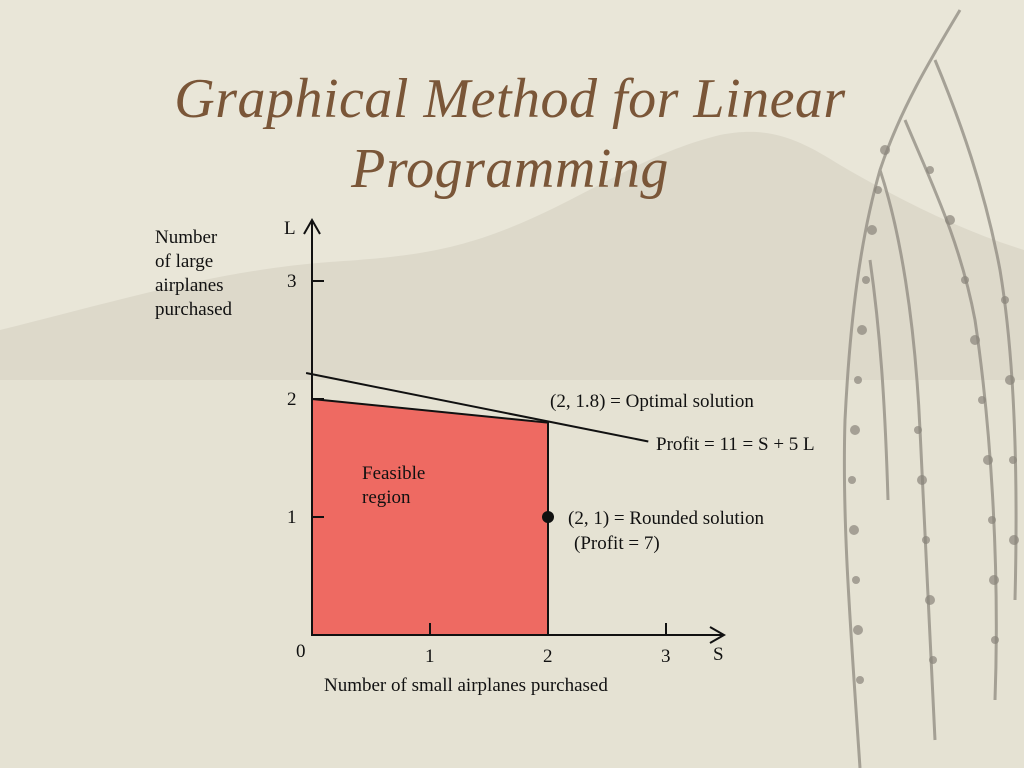 Image resolution: width=1024 pixels, height=768 pixels. What do you see at coordinates (292, 281) in the screenshot?
I see `y-tick-label: 3` at bounding box center [292, 281].